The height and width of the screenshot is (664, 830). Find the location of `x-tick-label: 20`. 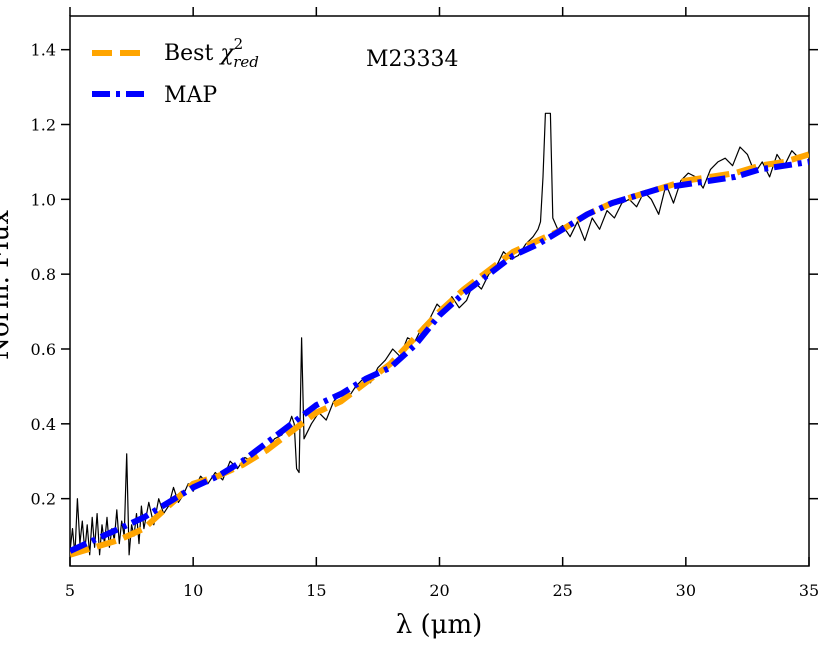

x-tick-label: 20 is located at coordinates (439, 590).